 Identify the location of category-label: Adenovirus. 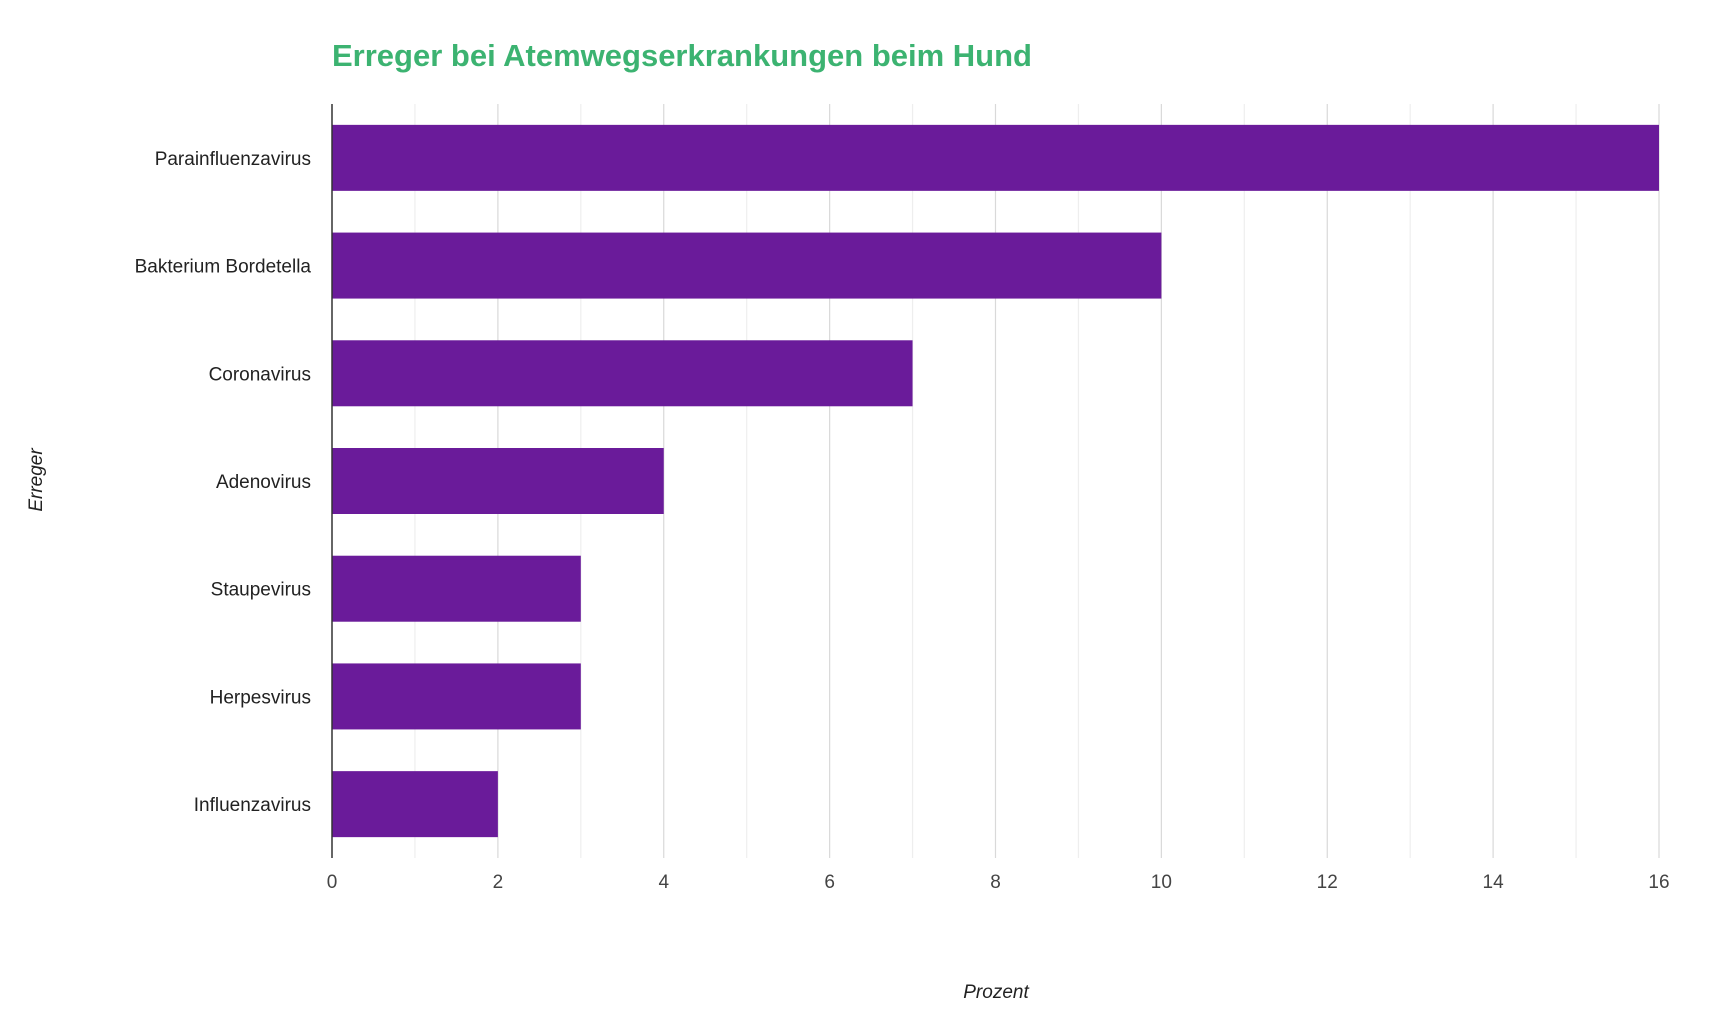
(263, 482).